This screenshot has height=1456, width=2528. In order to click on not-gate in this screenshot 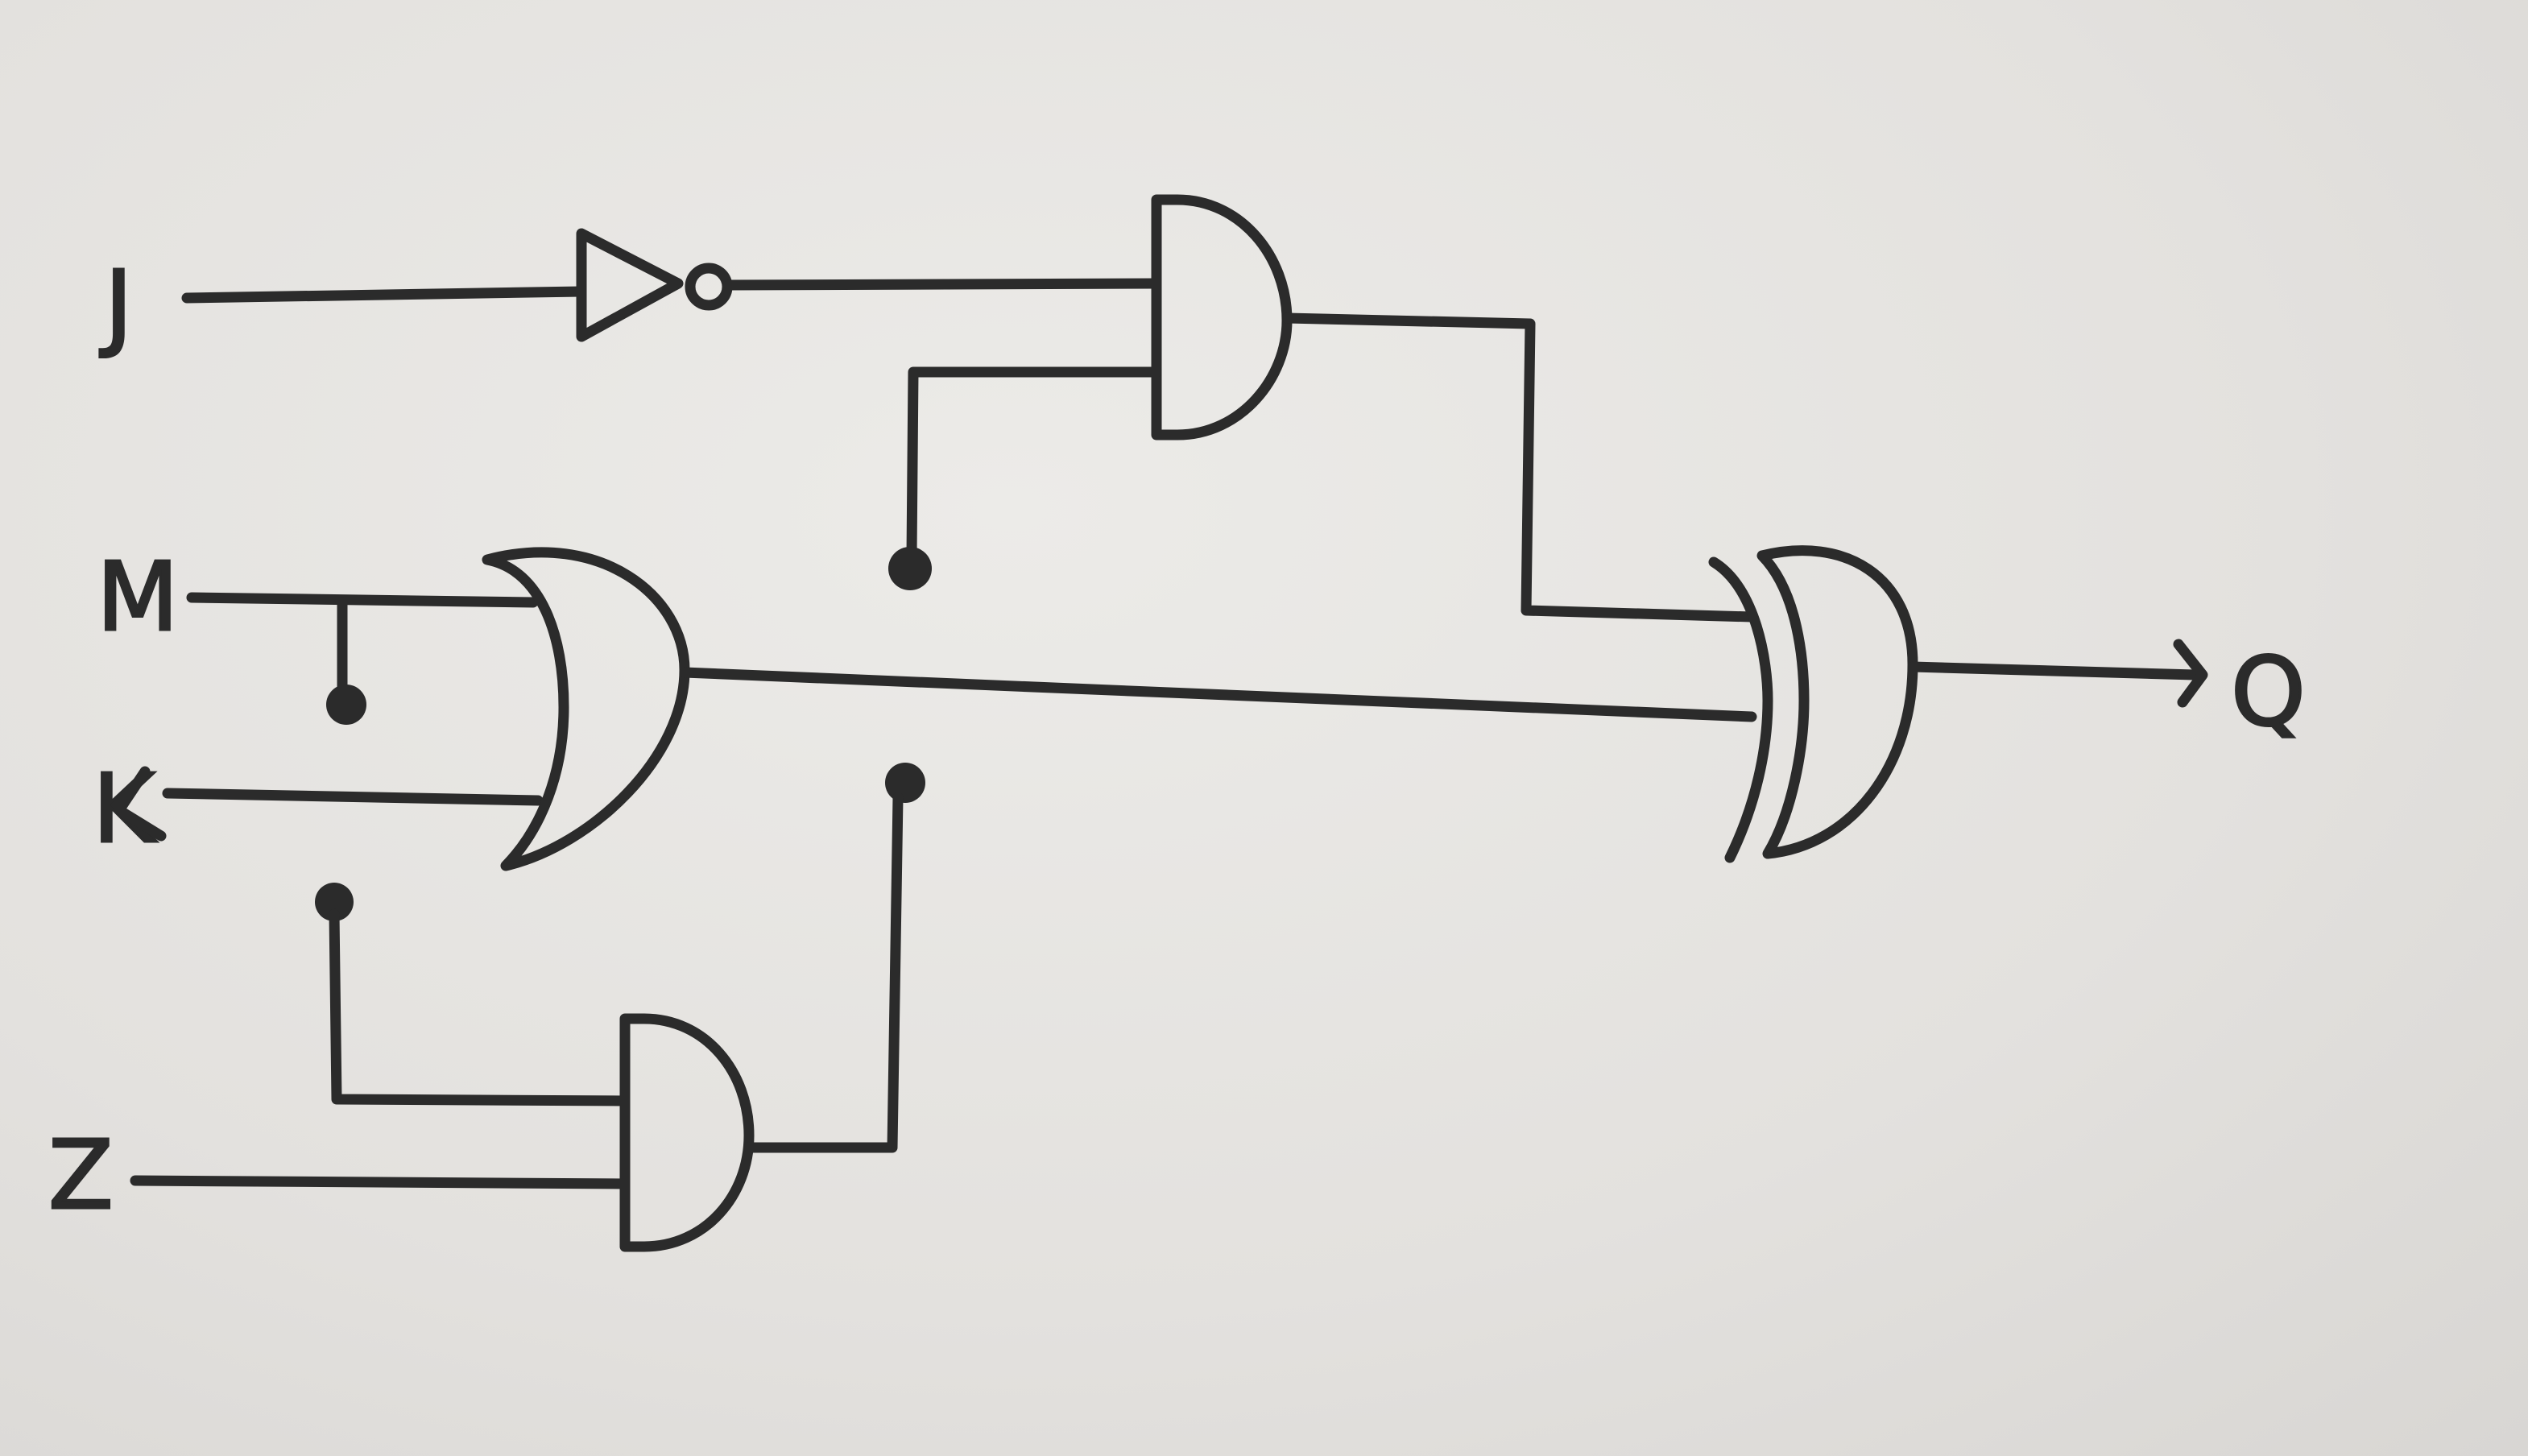, I will do `click(630, 285)`.